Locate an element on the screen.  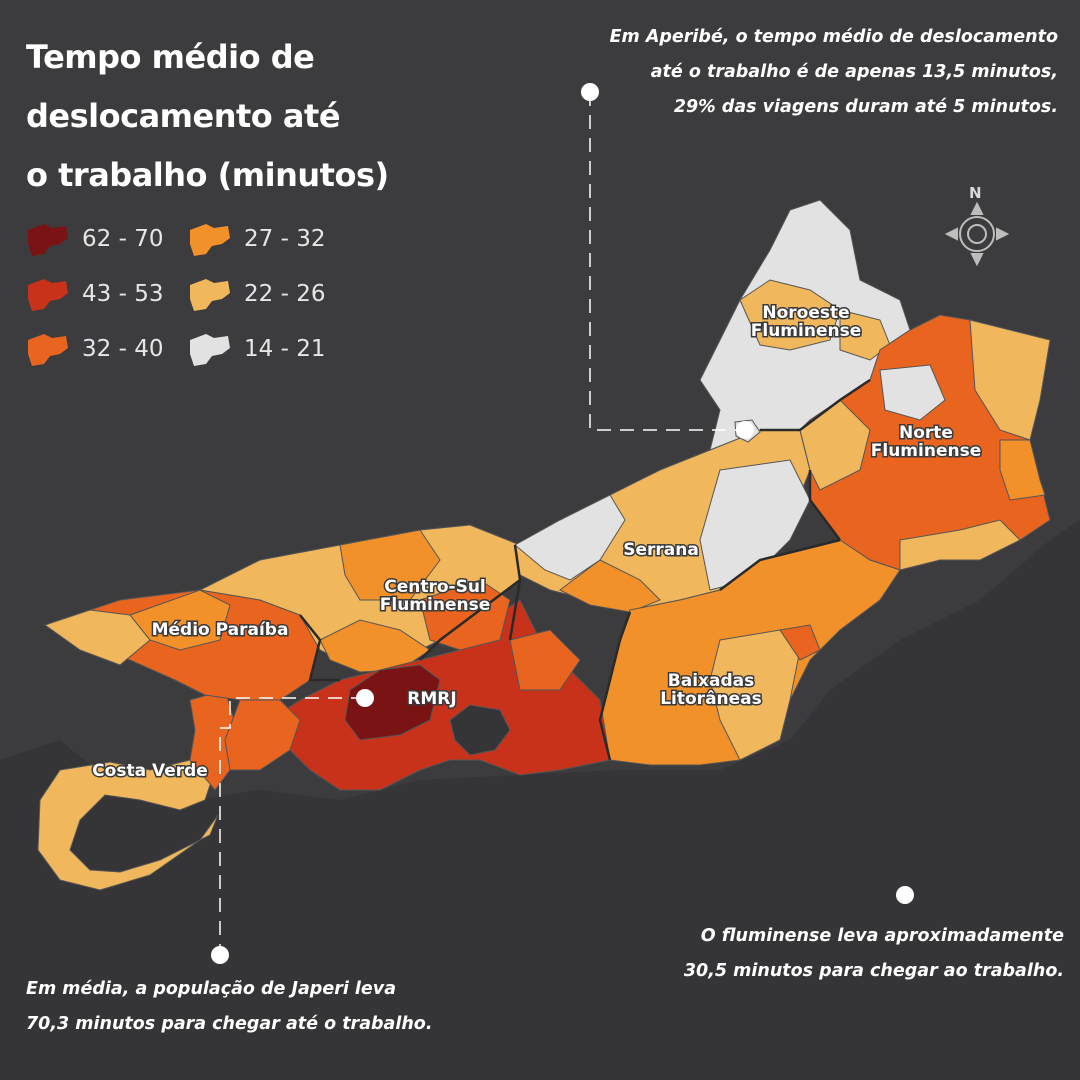
municipality-noroeste-a is located at coordinates (790, 315).